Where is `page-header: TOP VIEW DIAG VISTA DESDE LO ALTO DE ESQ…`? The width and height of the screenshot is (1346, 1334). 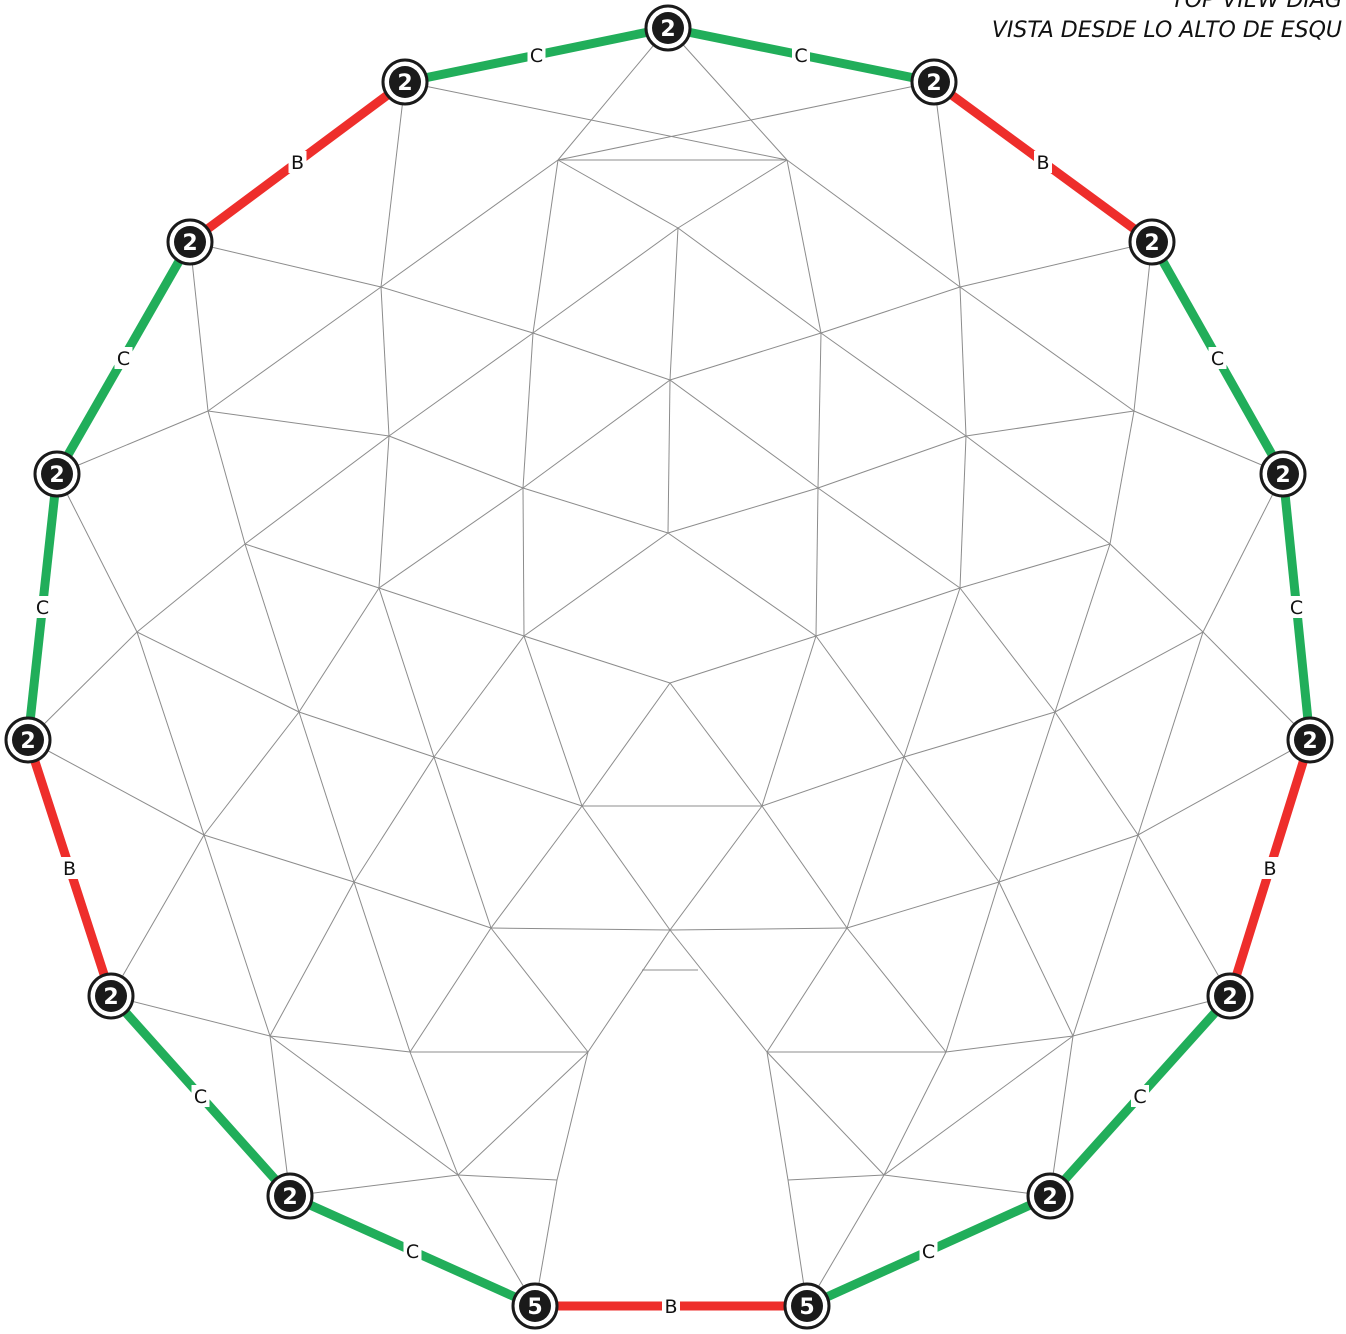
page-header: TOP VIEW DIAG VISTA DESDE LO ALTO DE ESQ… is located at coordinates (1167, 23).